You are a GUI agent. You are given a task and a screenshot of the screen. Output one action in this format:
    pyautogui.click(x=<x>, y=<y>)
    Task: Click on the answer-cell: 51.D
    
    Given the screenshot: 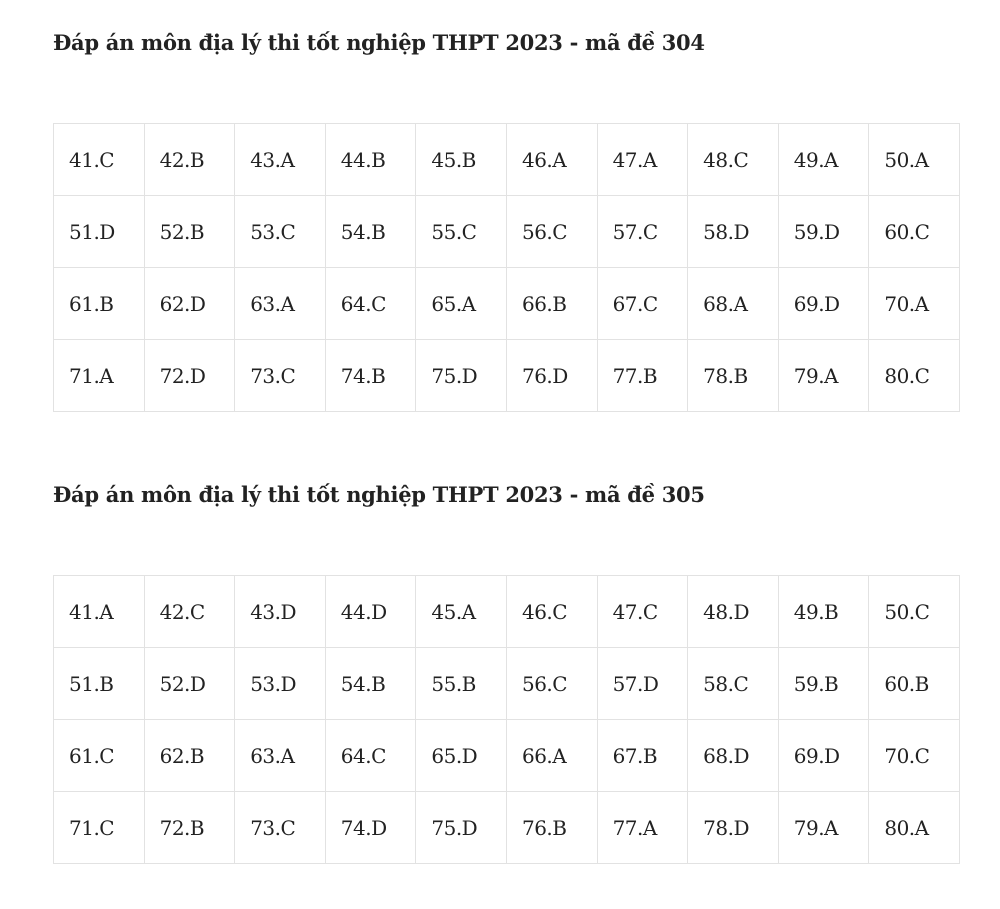 What is the action you would take?
    pyautogui.click(x=99, y=231)
    